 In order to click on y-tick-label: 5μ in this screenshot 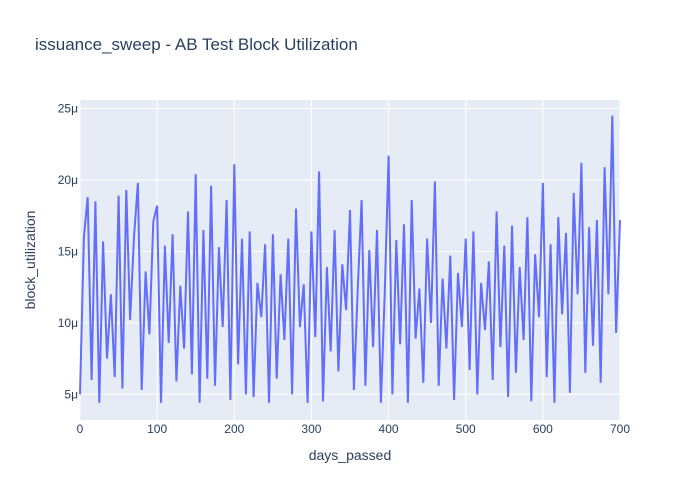, I will do `click(71, 394)`.